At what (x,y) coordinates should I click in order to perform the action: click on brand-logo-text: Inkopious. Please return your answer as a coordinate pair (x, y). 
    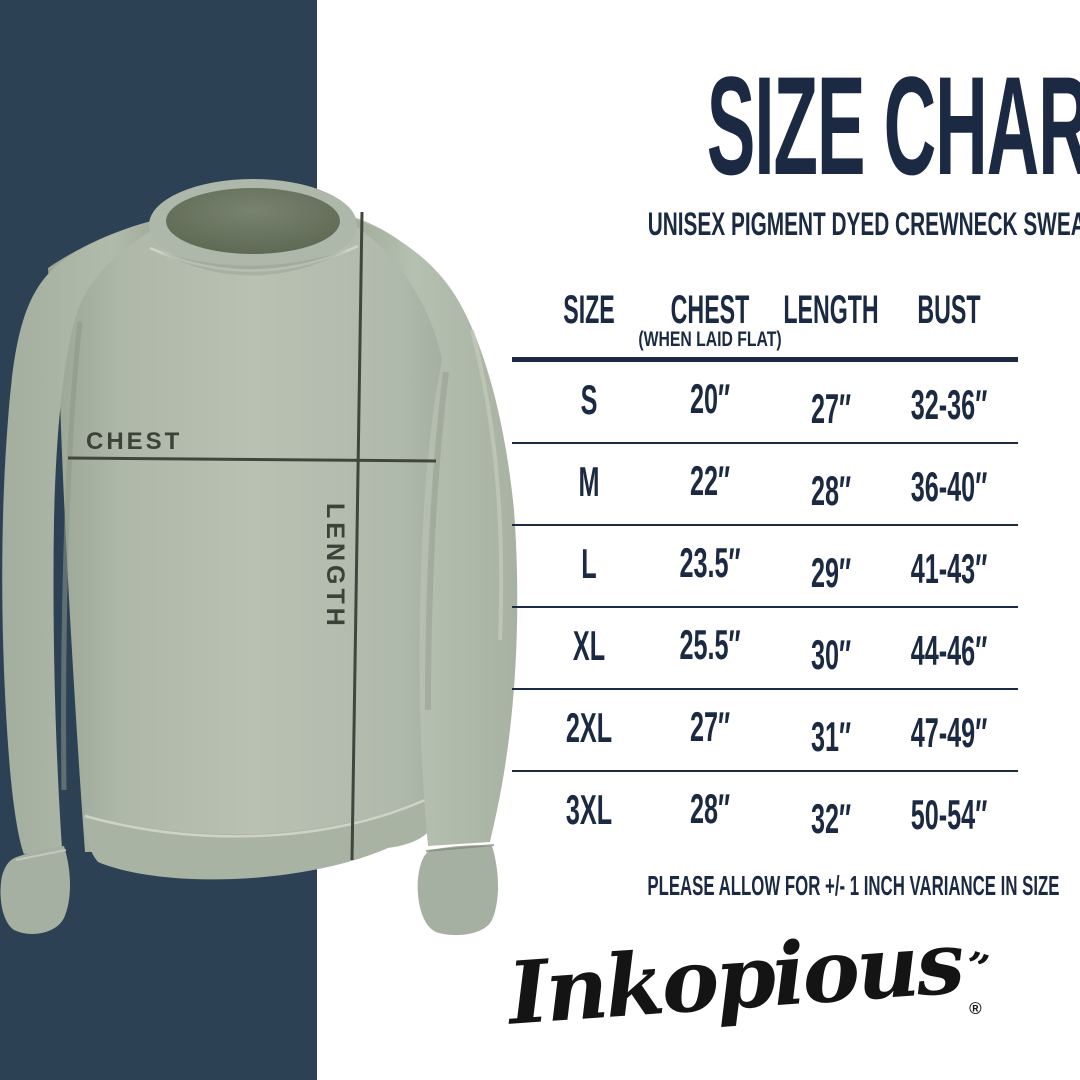
    Looking at the image, I should click on (735, 978).